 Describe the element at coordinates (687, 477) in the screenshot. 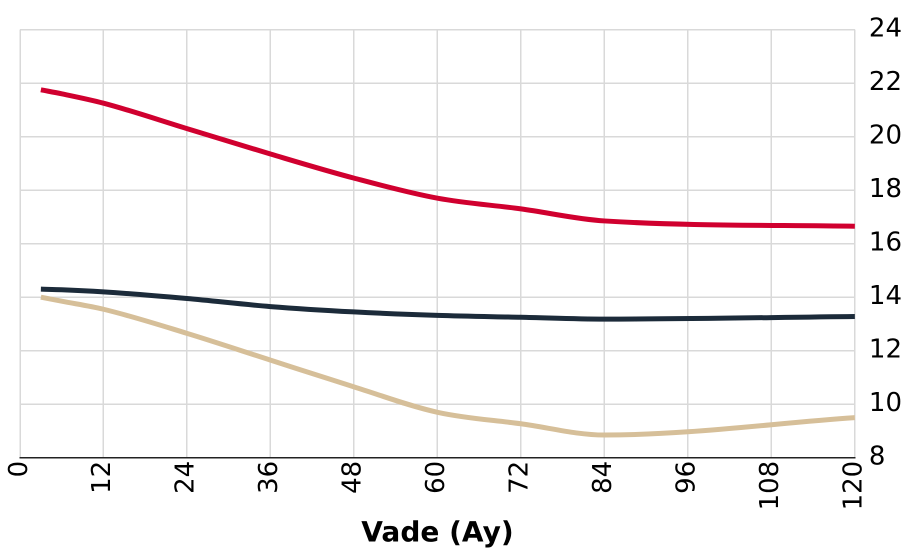

I see `x-tick-label: 96` at that location.